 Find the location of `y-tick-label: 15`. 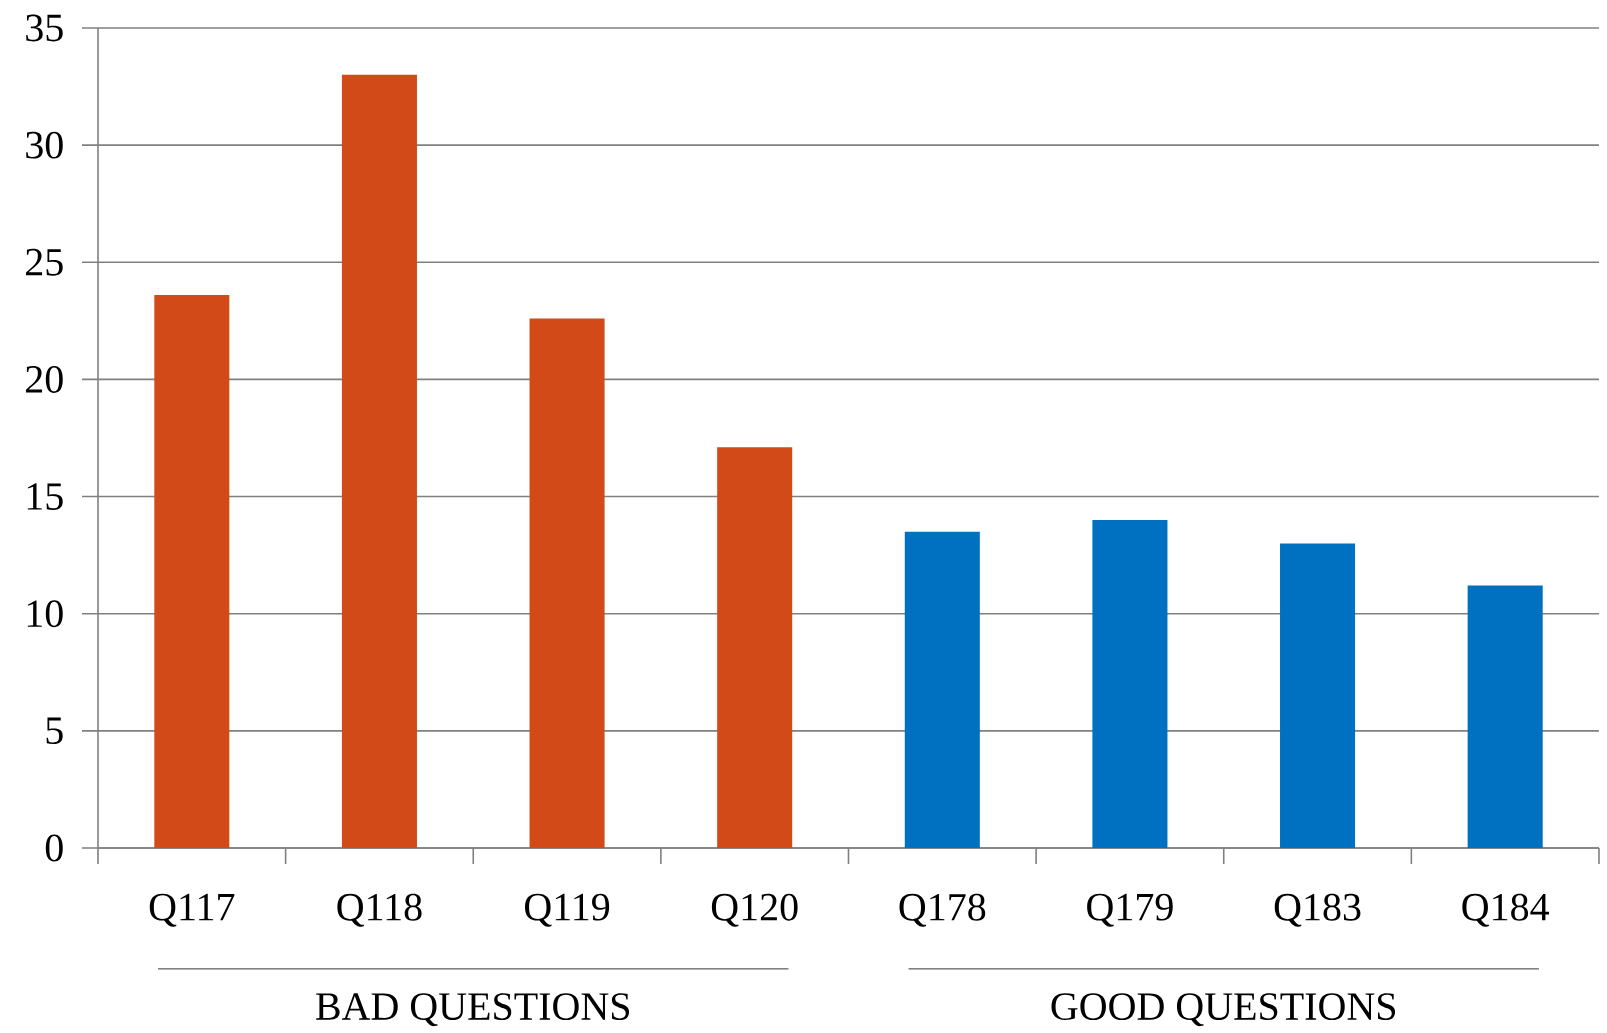

y-tick-label: 15 is located at coordinates (45, 496).